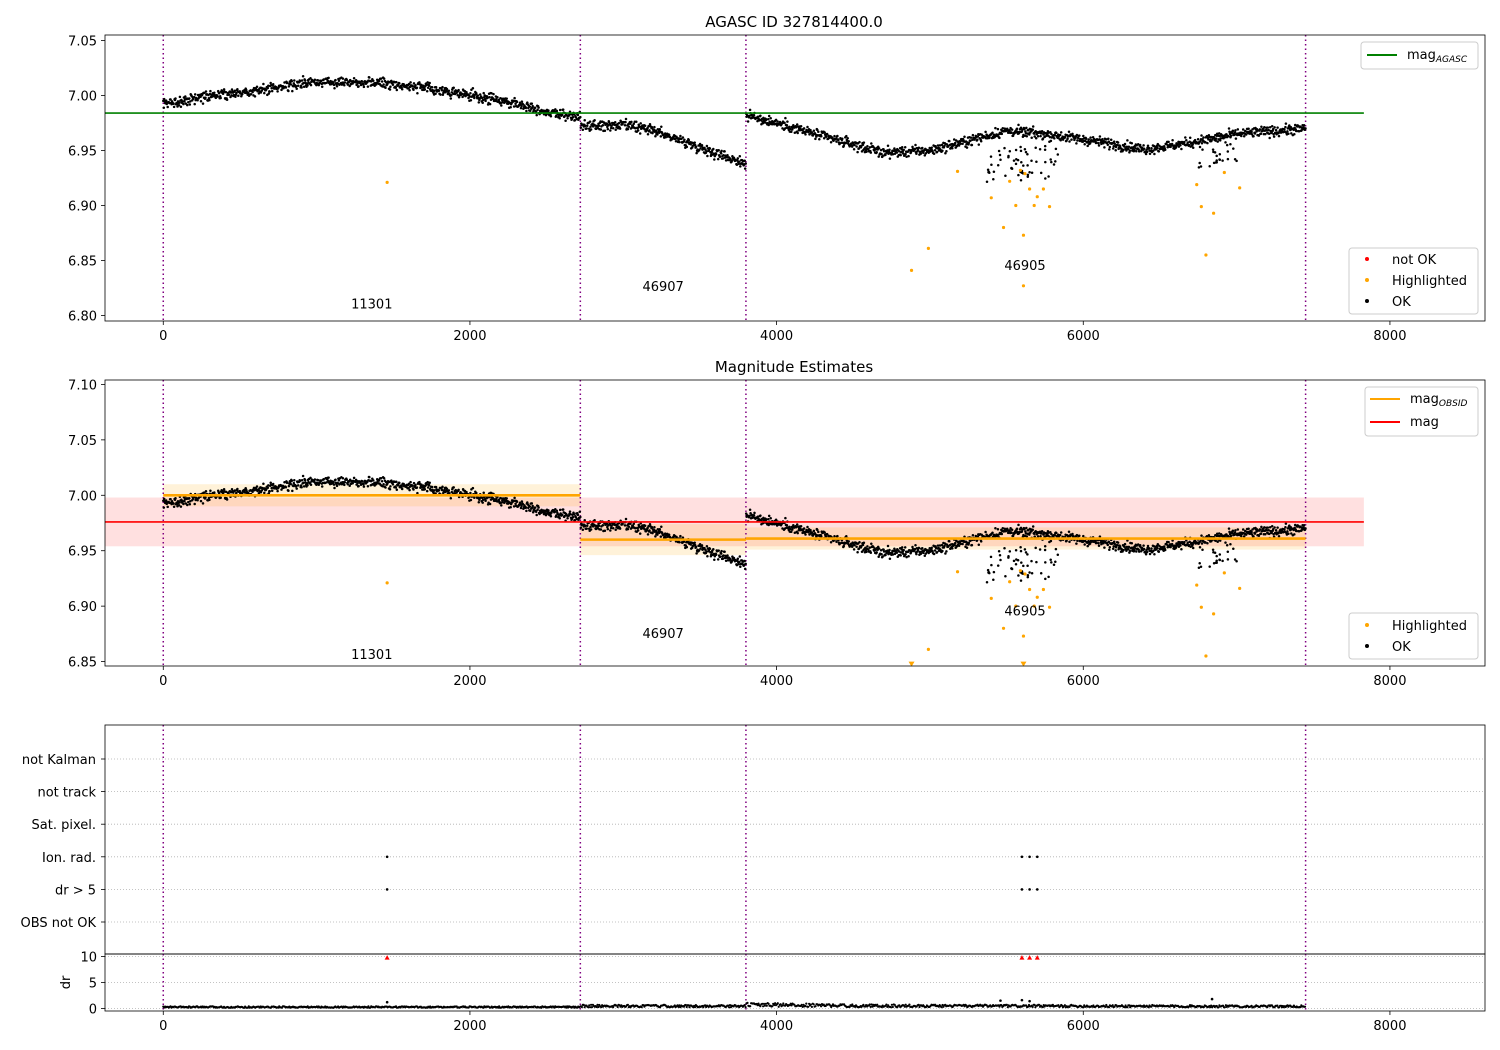 The image size is (1500, 1050). Describe the element at coordinates (662, 287) in the screenshot. I see `top-obsid-label: 46907` at that location.